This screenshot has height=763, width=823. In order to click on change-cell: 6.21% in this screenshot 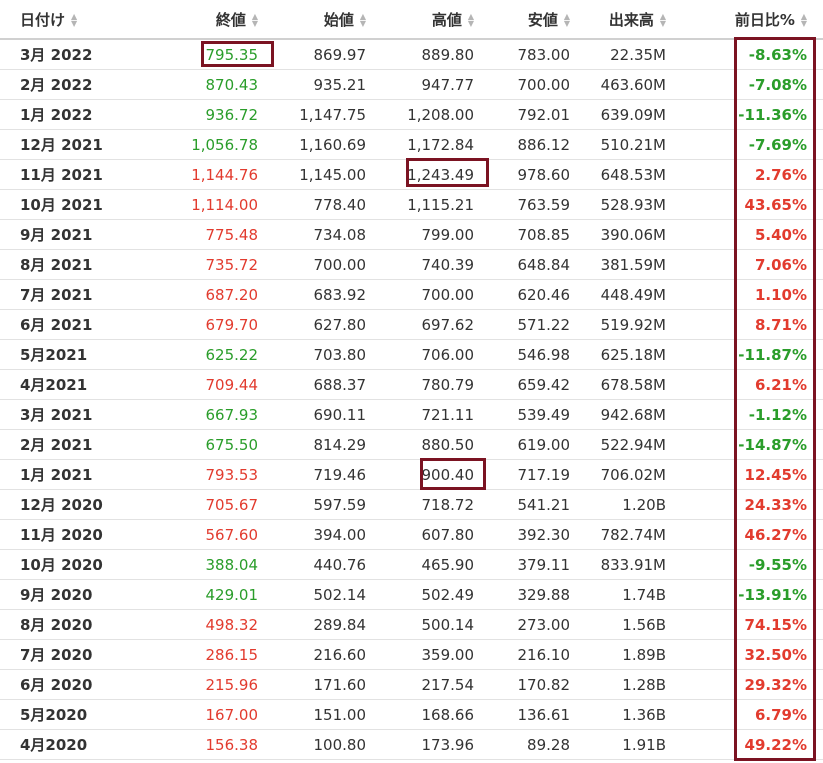, I will do `click(780, 384)`.